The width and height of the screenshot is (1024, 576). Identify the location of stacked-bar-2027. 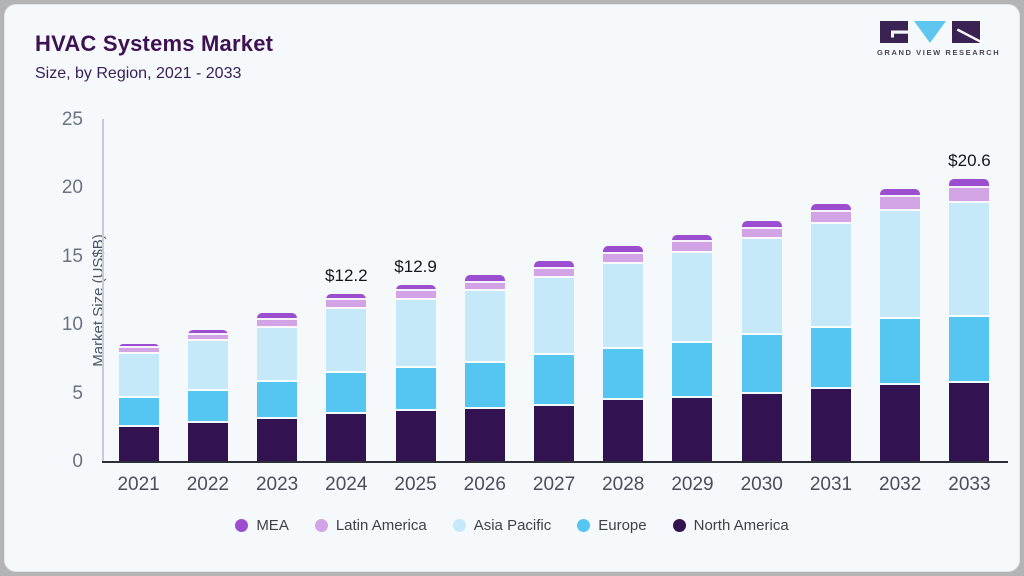
(554, 360).